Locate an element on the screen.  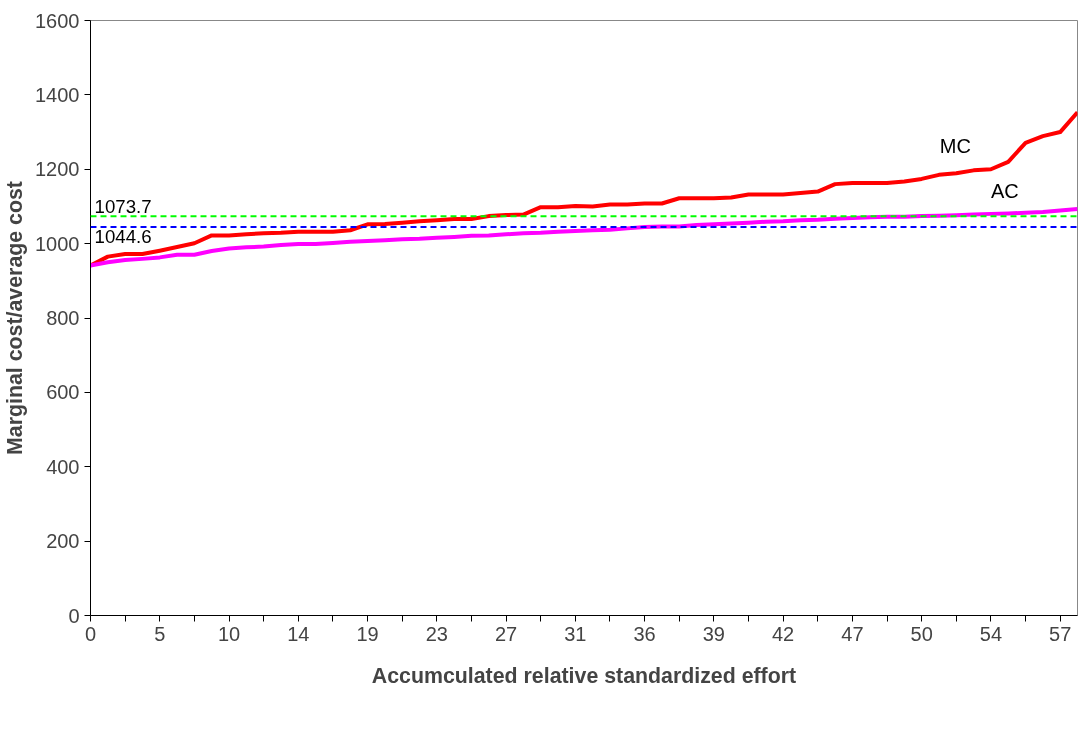
x-tick-label: 47 is located at coordinates (852, 633).